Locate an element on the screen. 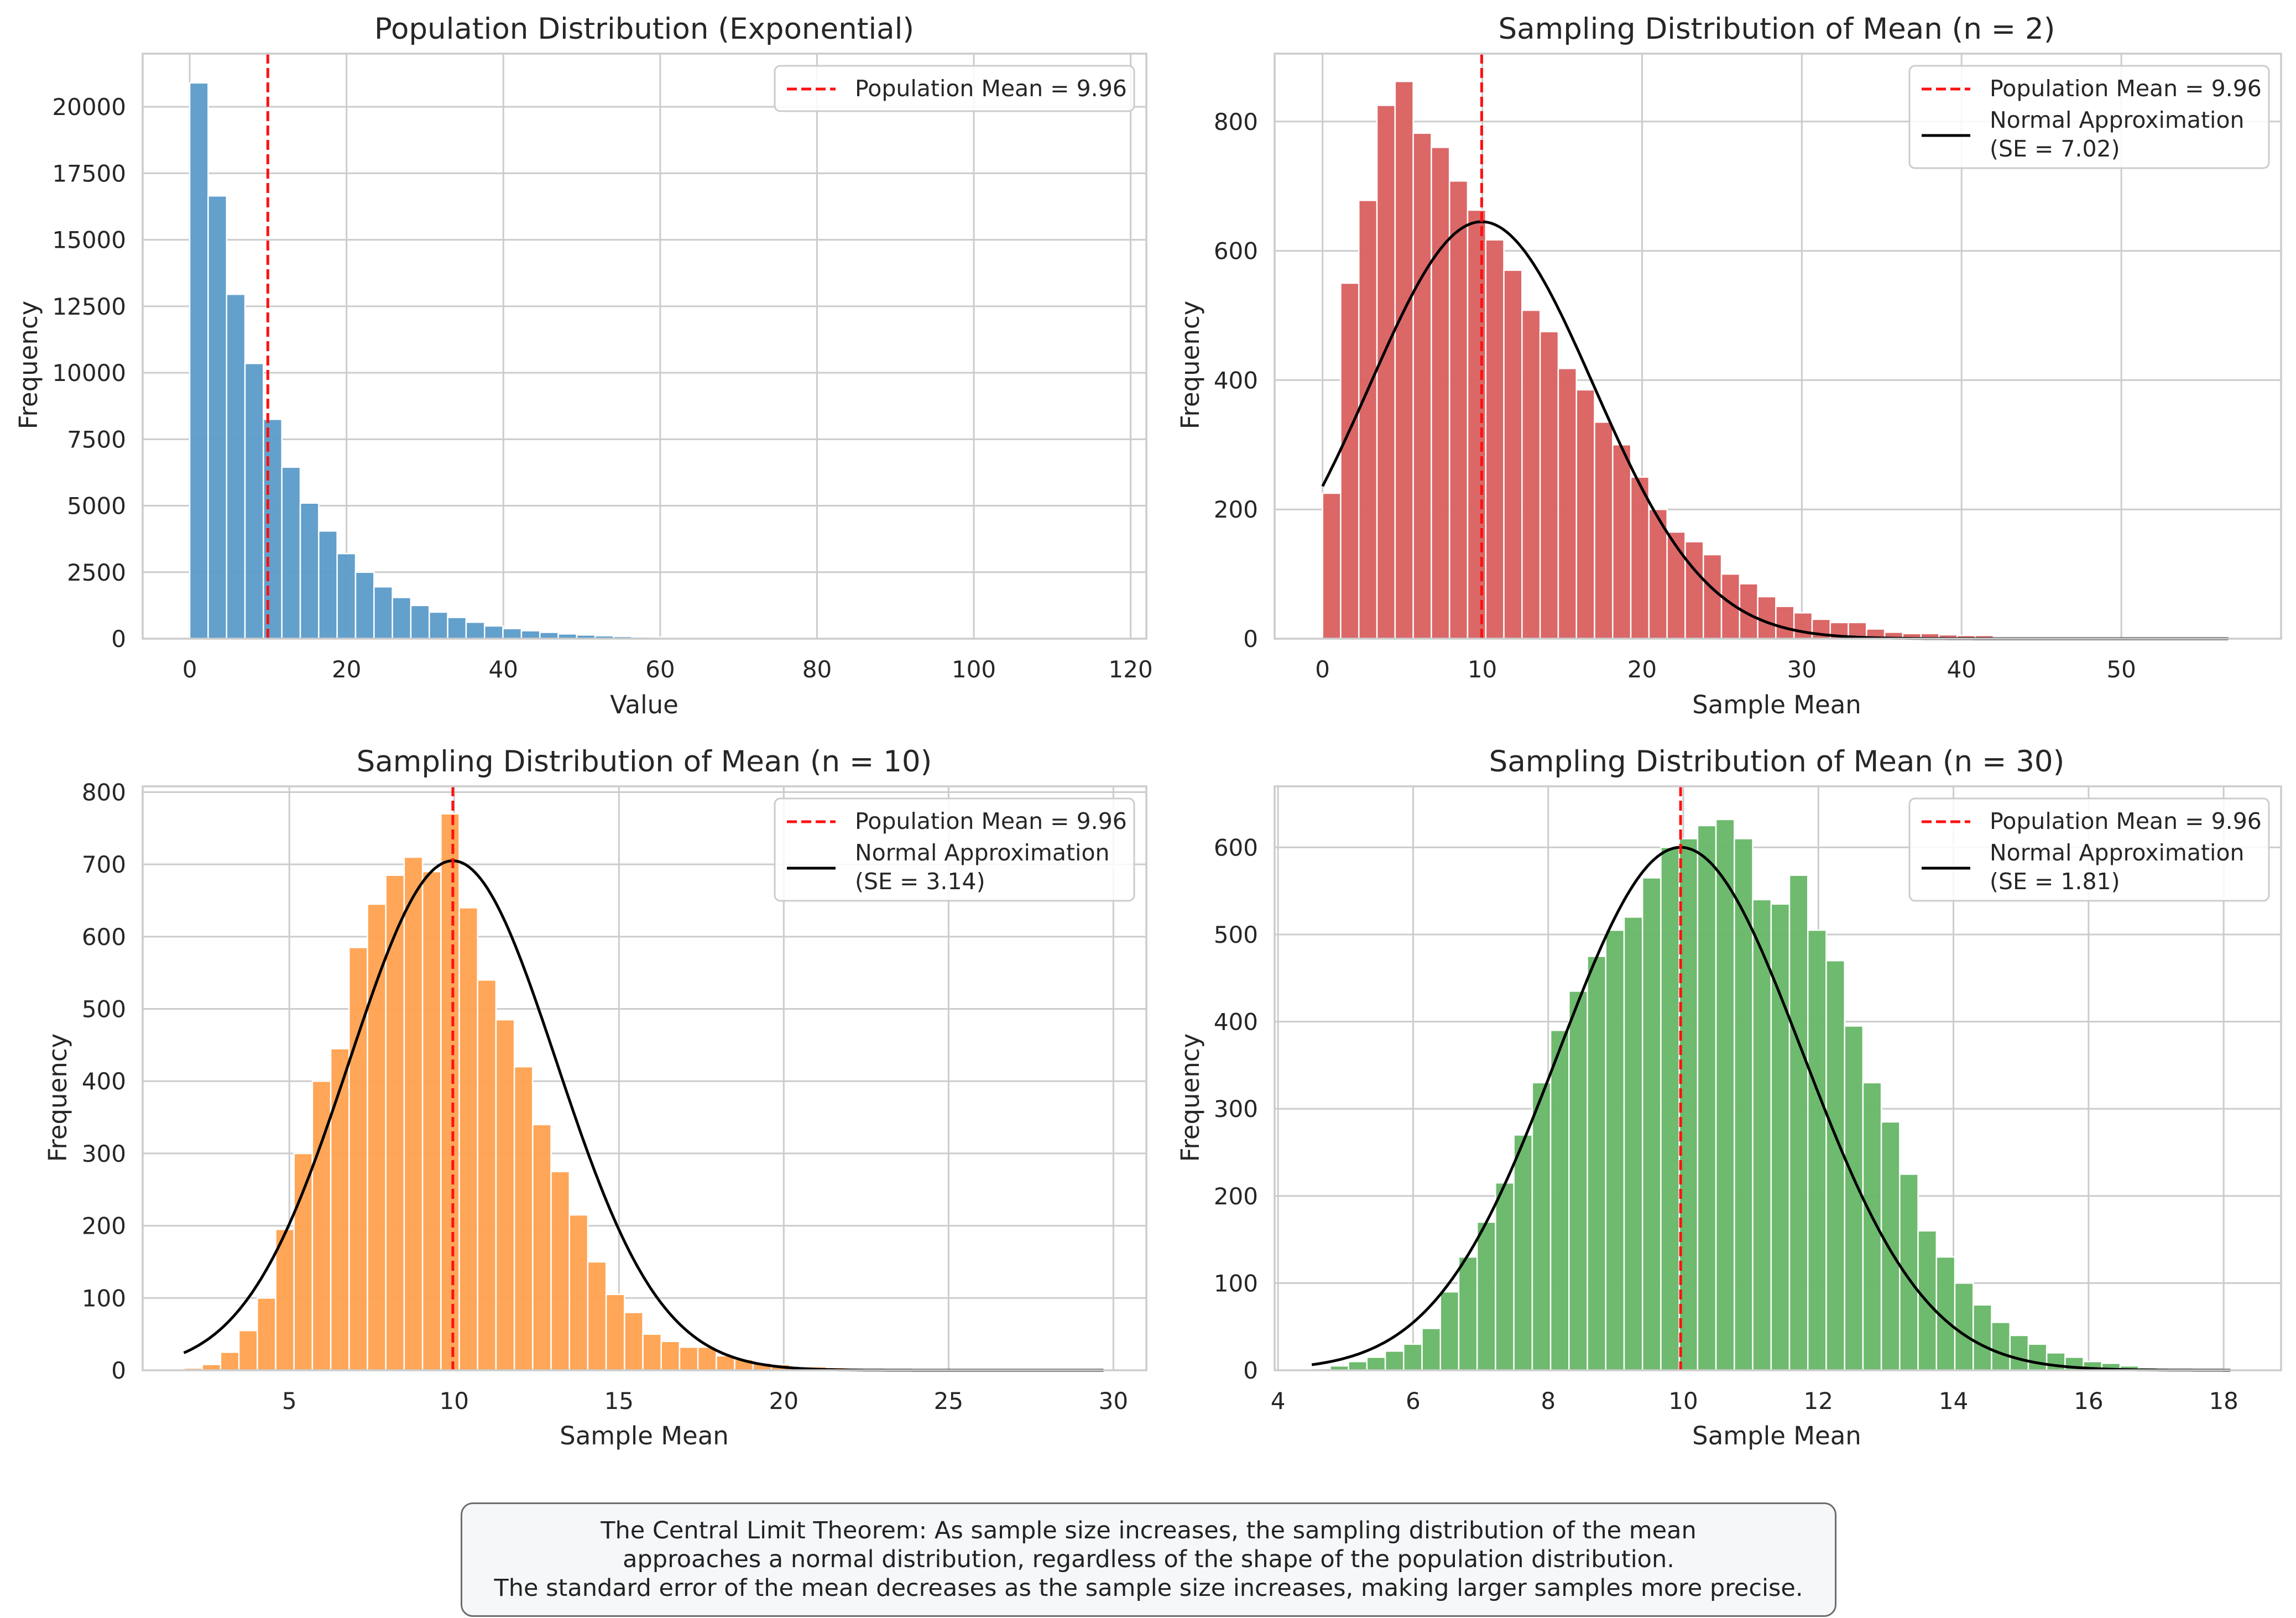 The height and width of the screenshot is (1618, 2296). y-tick-label: 600 is located at coordinates (1236, 252).